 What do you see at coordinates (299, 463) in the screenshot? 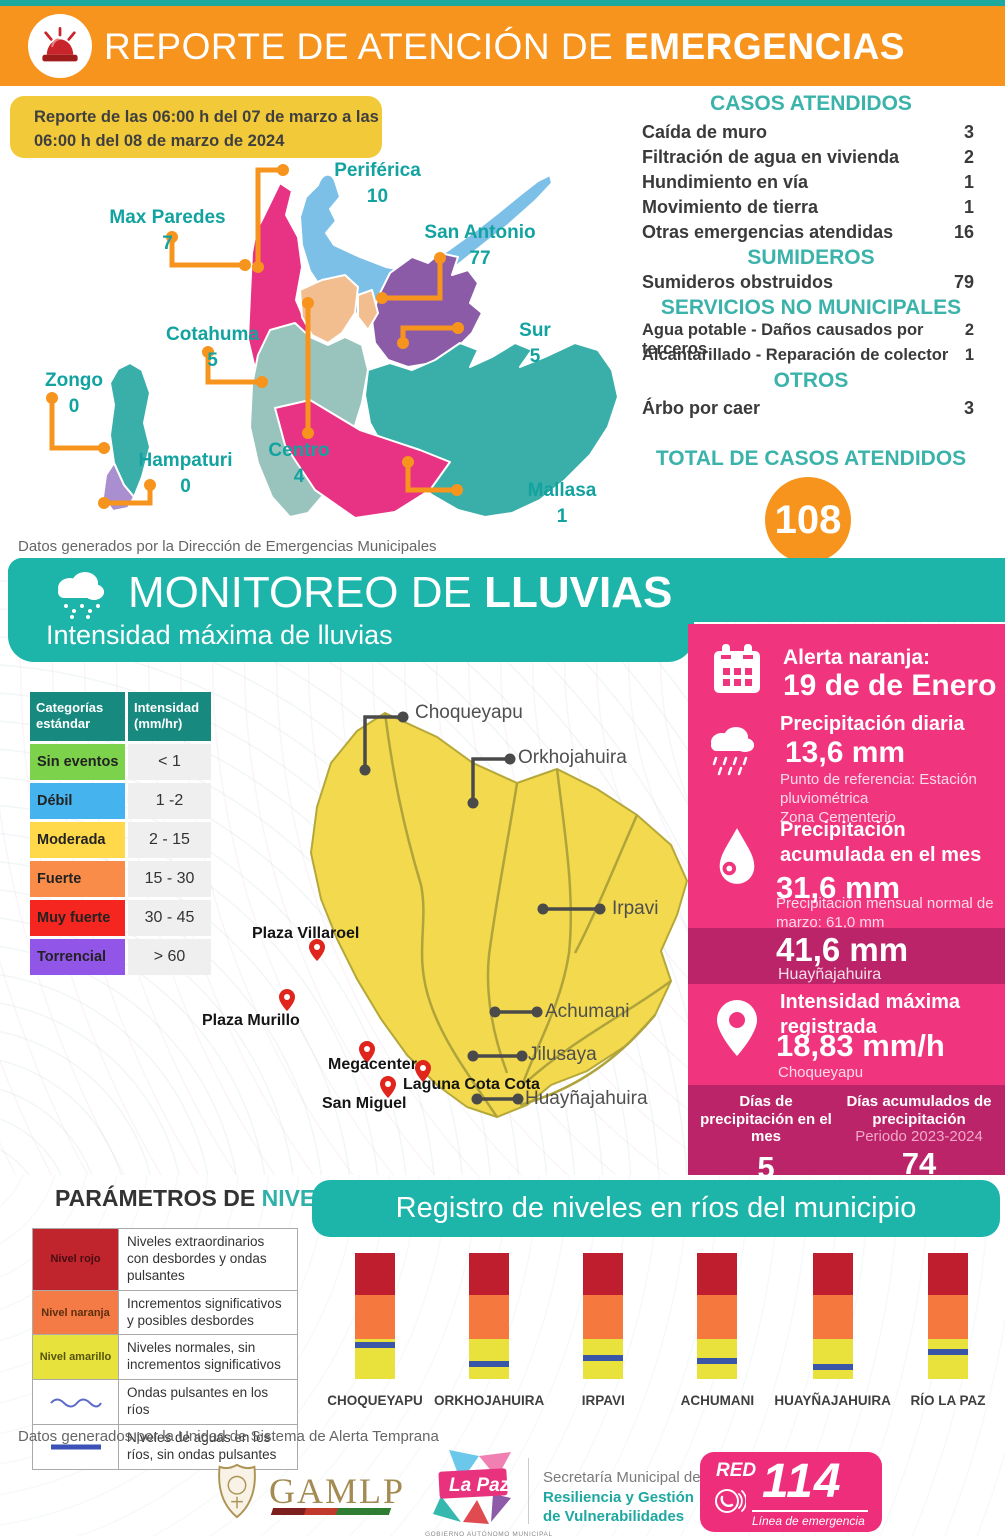
I see `district-label-centro: Centro 4` at bounding box center [299, 463].